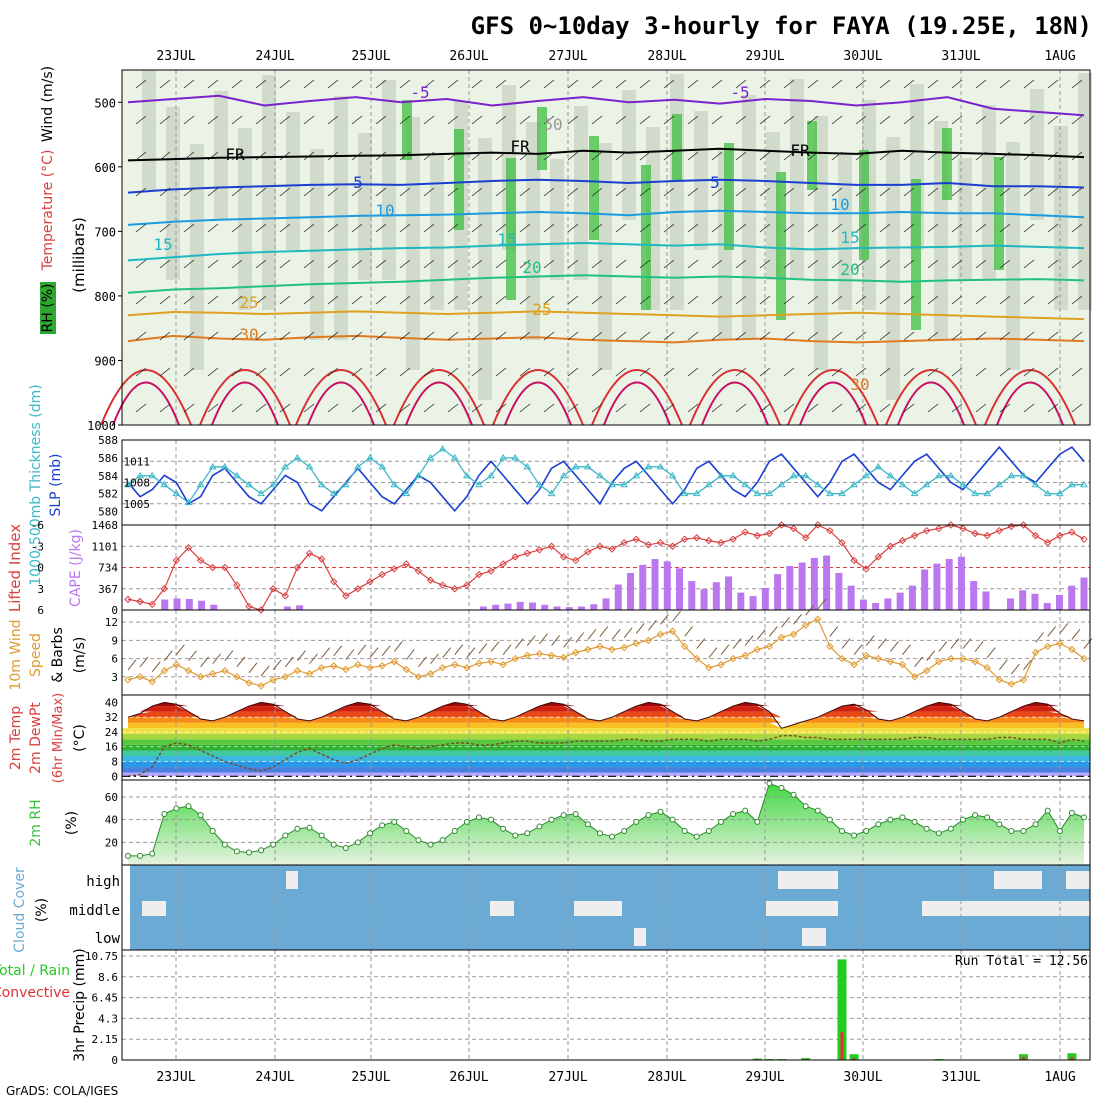 The image size is (1100, 1100). Describe the element at coordinates (36, 738) in the screenshot. I see `temp-axis-label-line2: 2m DewPt` at that location.